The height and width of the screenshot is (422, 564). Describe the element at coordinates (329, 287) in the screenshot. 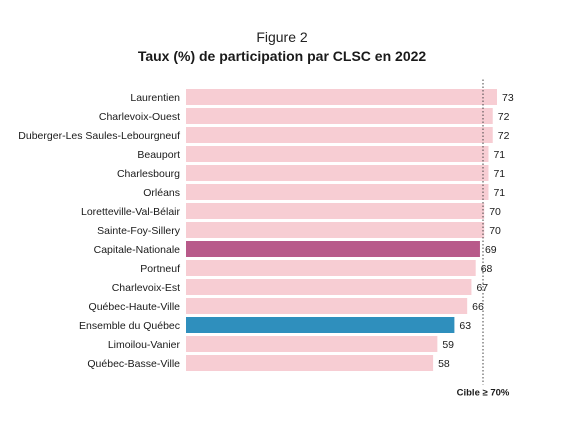

I see `bar-charlevoix-est` at that location.